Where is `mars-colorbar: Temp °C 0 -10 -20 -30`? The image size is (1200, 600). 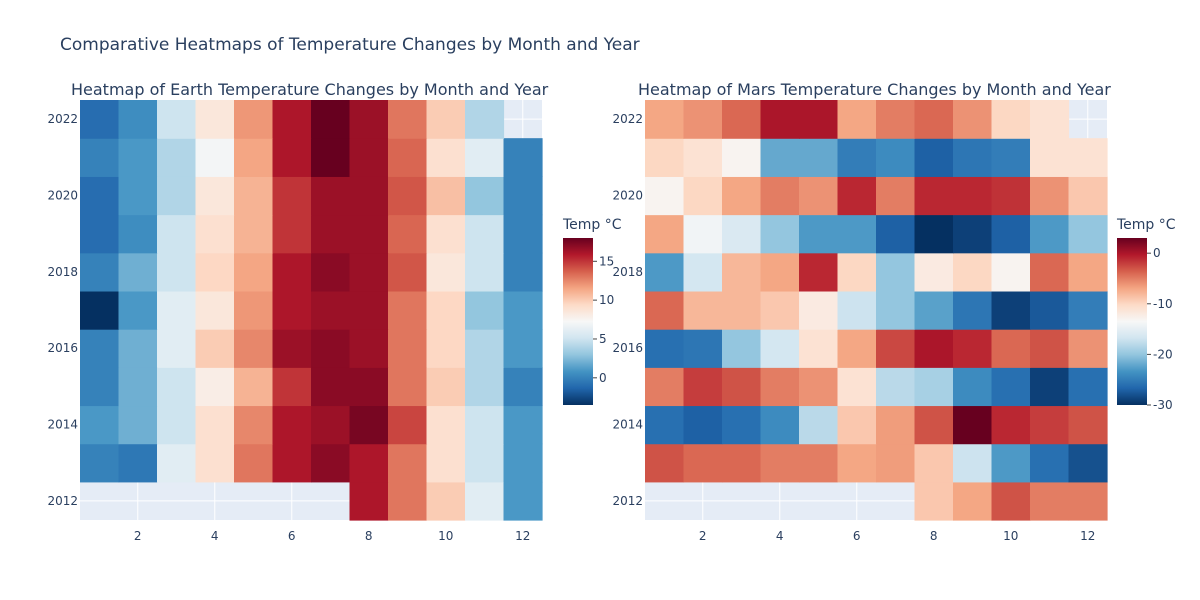
mars-colorbar: Temp °C 0 -10 -20 -30 is located at coordinates (1146, 314).